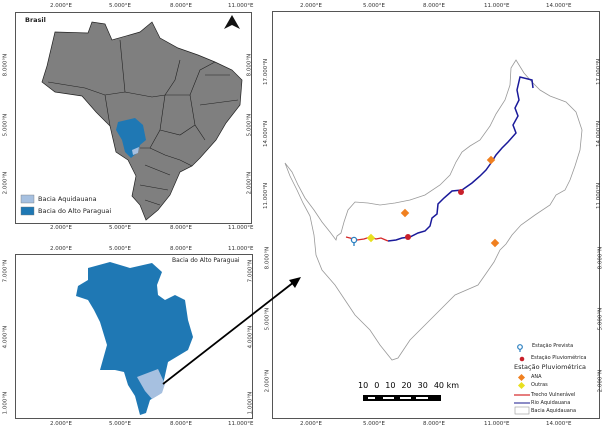  What do you see at coordinates (377, 385) in the screenshot?
I see `scale-label: 0` at bounding box center [377, 385].